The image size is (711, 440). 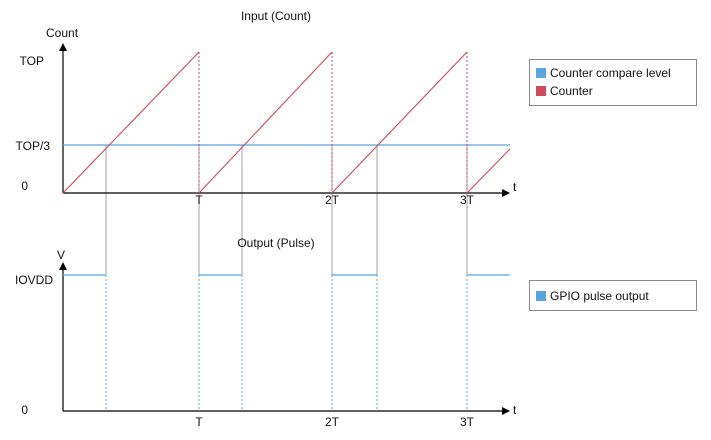 I want to click on top-y-tick-zero: 0, so click(x=24, y=186).